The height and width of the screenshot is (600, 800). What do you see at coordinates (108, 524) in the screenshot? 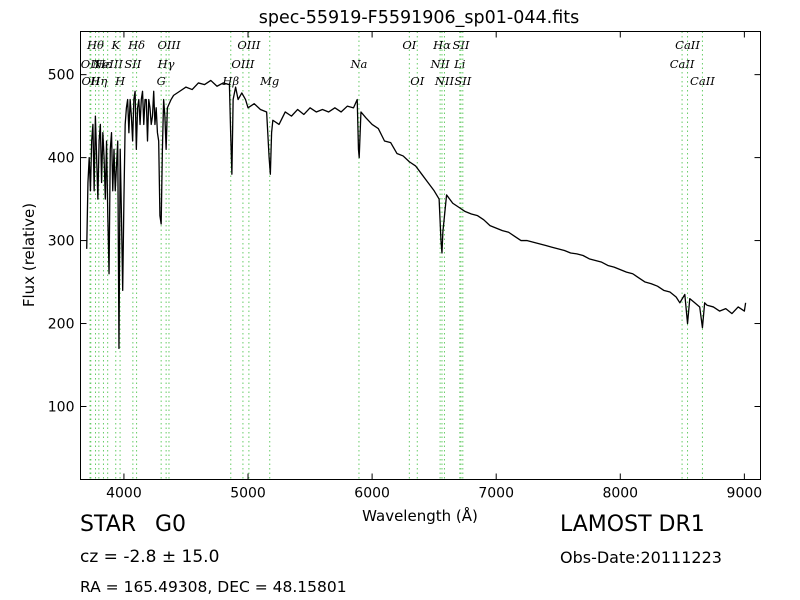
I see `object-class: STAR` at bounding box center [108, 524].